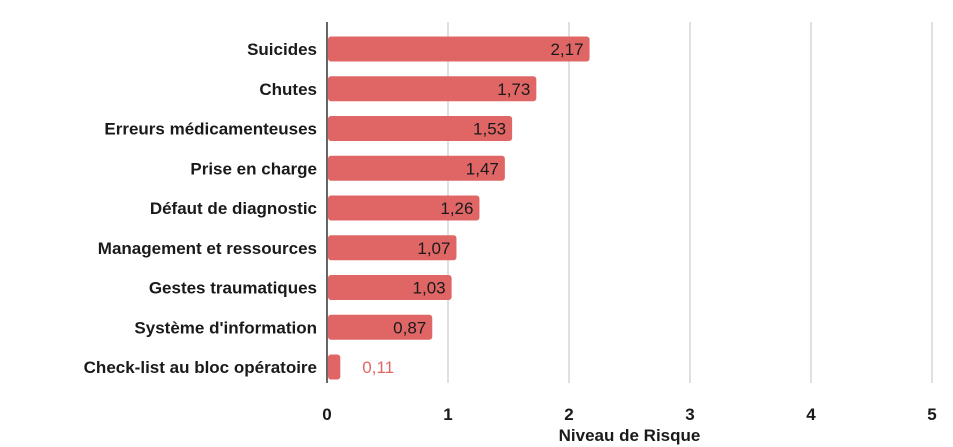 The width and height of the screenshot is (953, 447). Describe the element at coordinates (811, 414) in the screenshot. I see `x-tick-label: 4` at that location.